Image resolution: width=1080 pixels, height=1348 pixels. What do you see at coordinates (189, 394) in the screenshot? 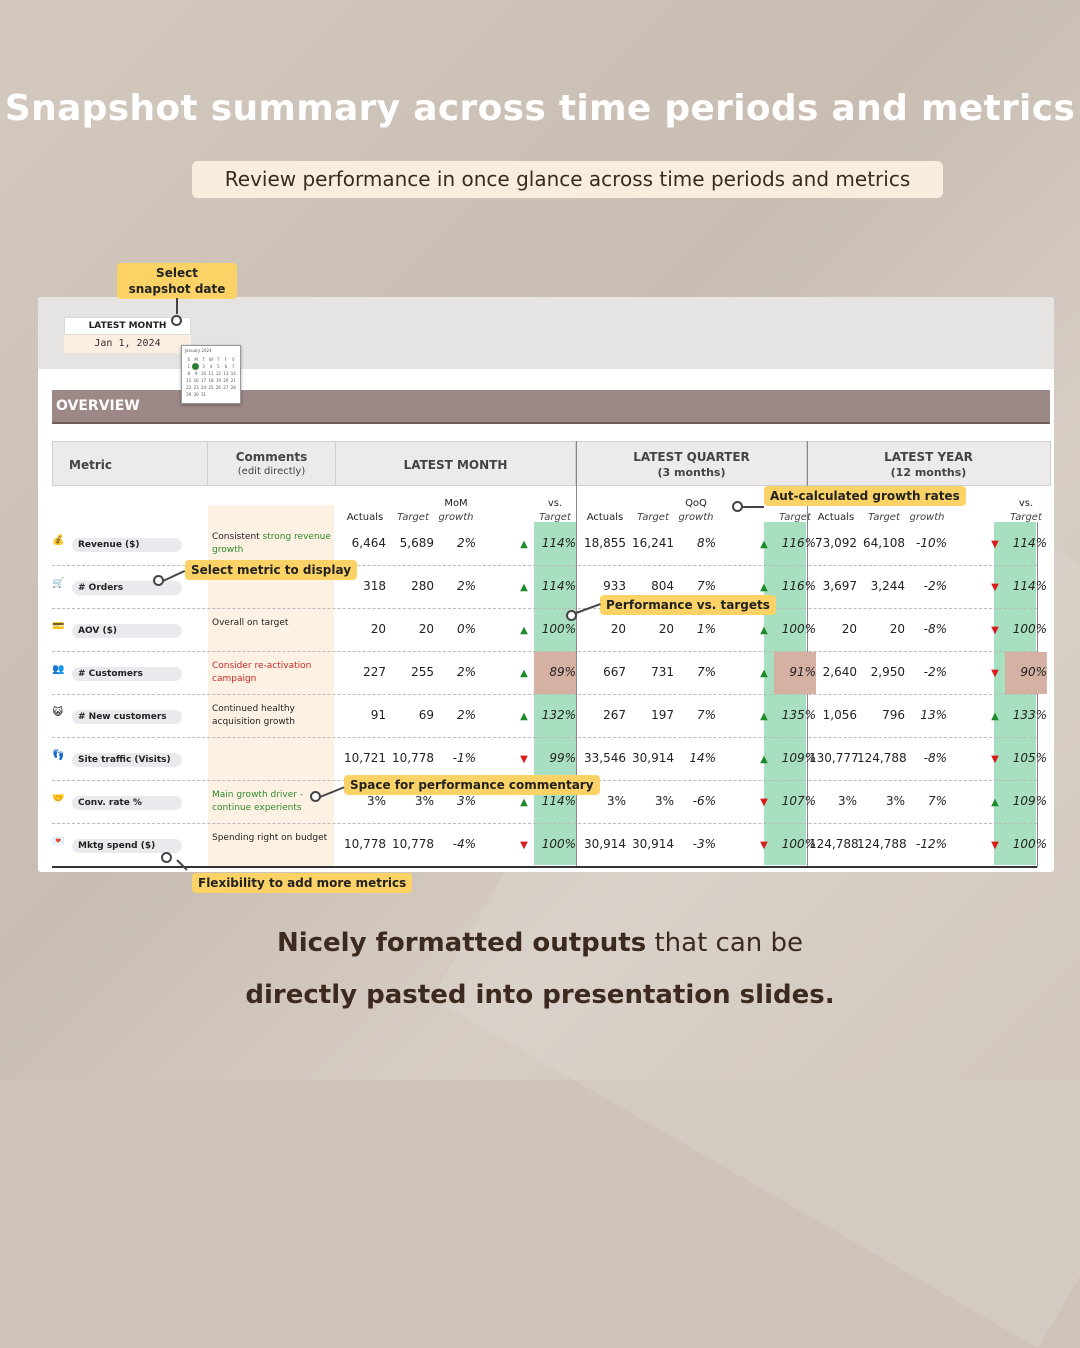
I see `calendar-day: 29` at bounding box center [189, 394].